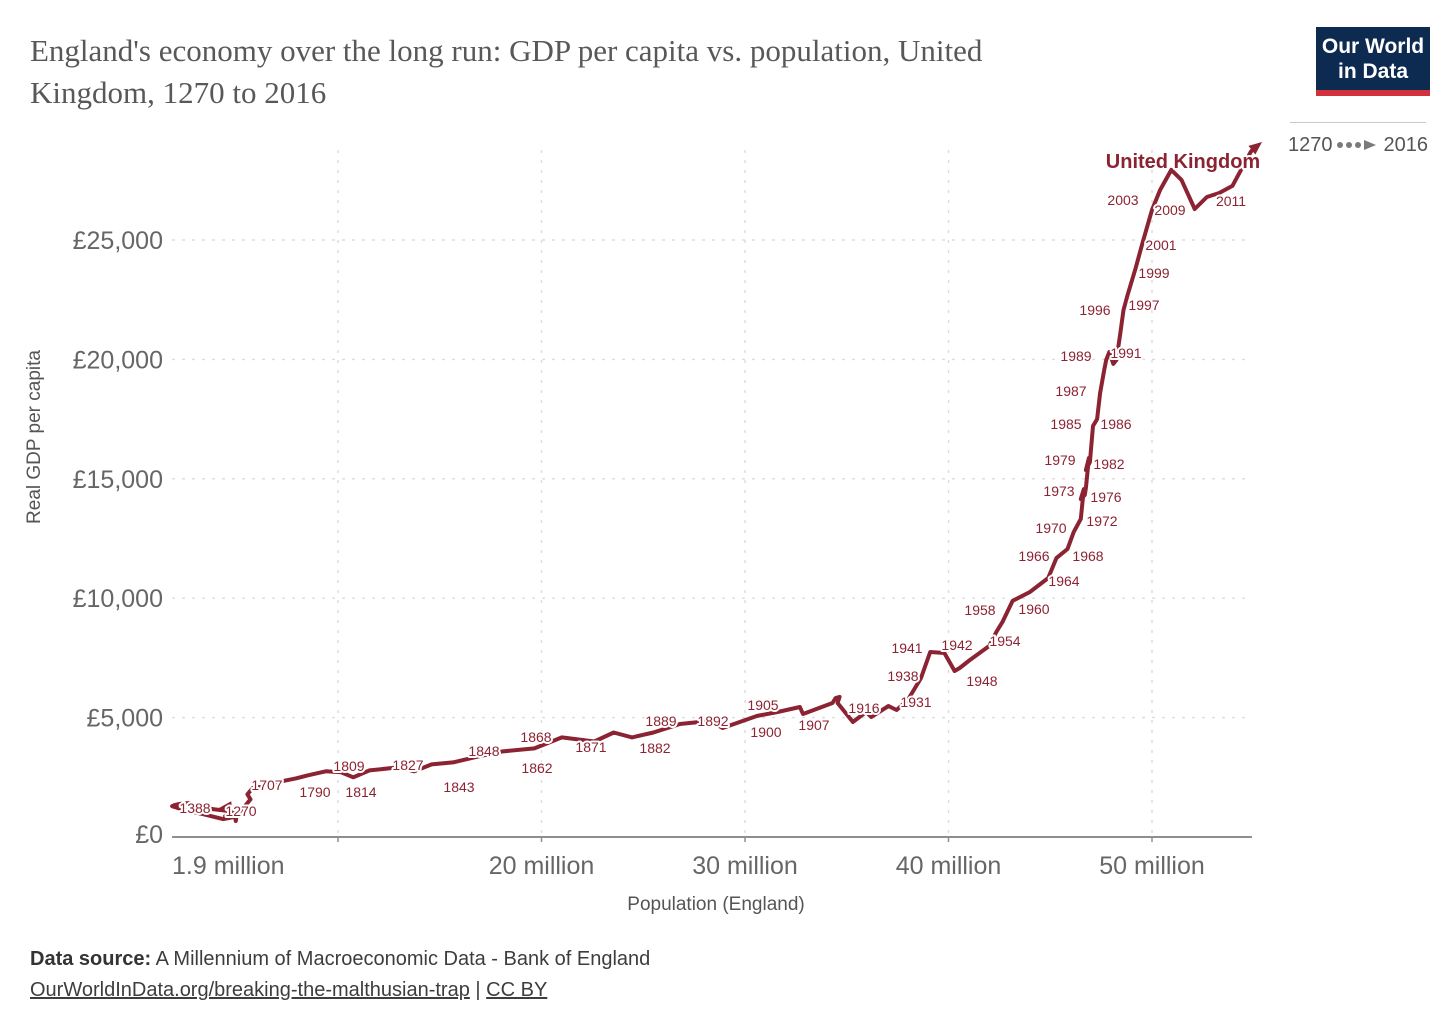  Describe the element at coordinates (118, 599) in the screenshot. I see `y-tick-label: £10,000` at that location.